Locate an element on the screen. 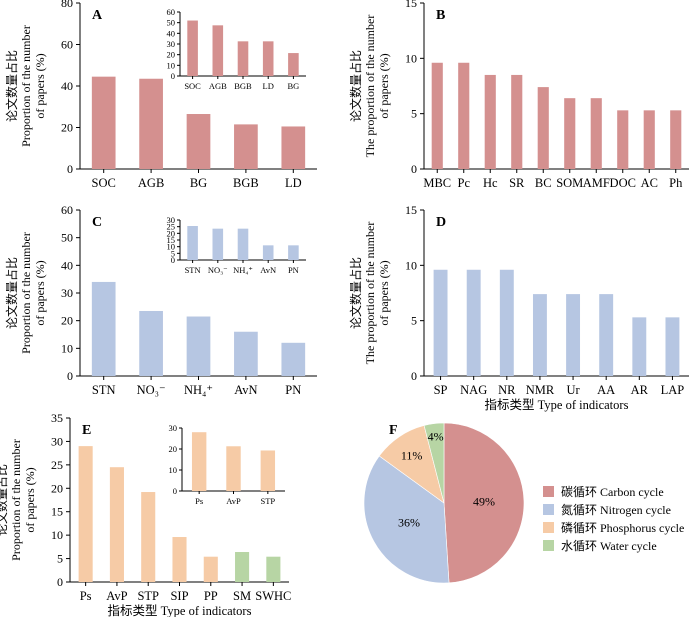  ylabel-en-line1: The proportion of the number is located at coordinates (370, 293).